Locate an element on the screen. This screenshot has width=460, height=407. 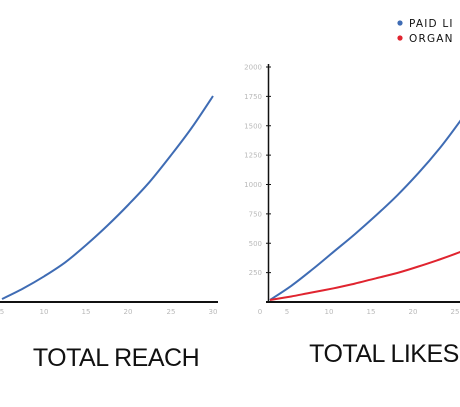
reach-x-tick-label: 15 is located at coordinates (86, 312).